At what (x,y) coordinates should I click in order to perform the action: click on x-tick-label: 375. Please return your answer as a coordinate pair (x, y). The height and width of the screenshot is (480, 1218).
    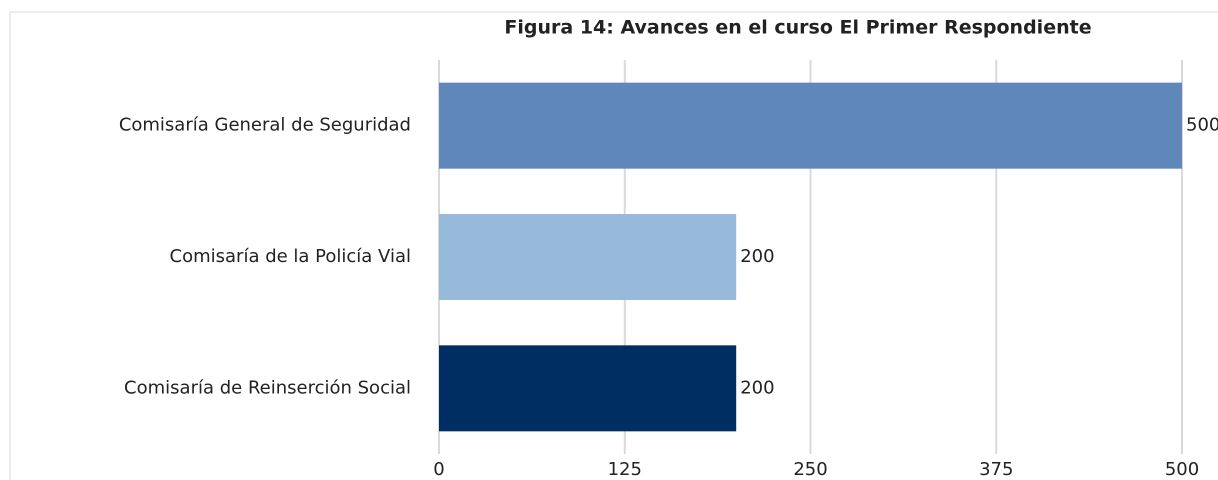
    Looking at the image, I should click on (996, 469).